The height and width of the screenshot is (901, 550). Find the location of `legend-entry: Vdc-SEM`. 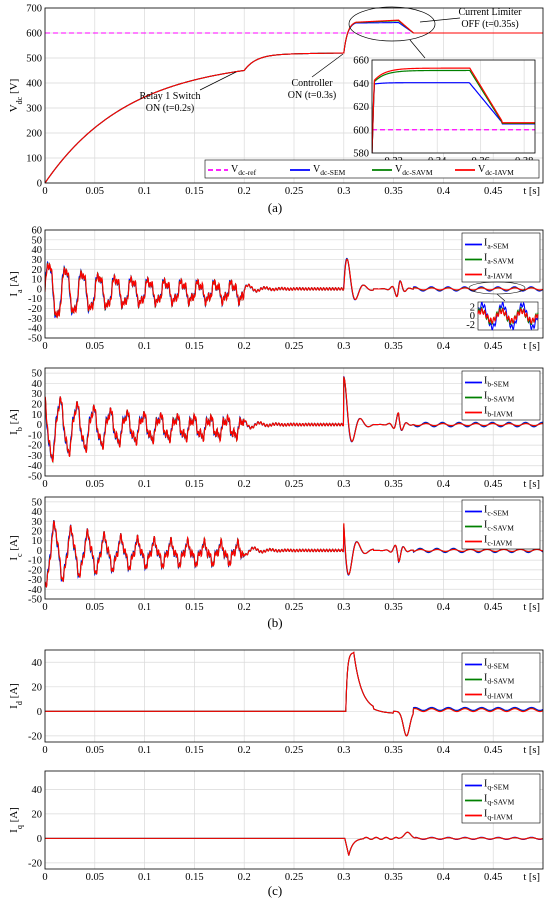

legend-entry: Vdc-SEM is located at coordinates (329, 170).